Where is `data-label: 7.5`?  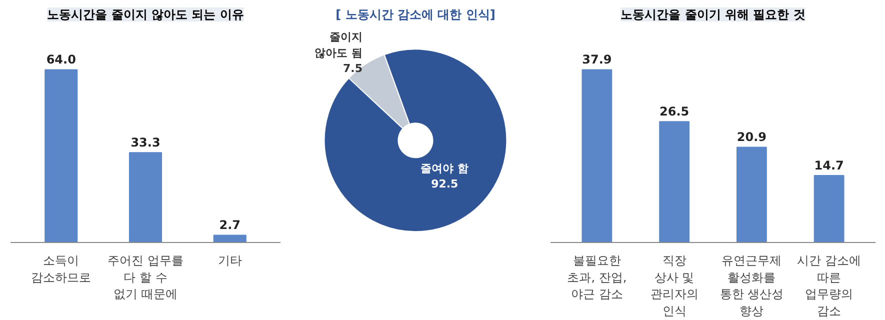
data-label: 7.5 is located at coordinates (353, 68).